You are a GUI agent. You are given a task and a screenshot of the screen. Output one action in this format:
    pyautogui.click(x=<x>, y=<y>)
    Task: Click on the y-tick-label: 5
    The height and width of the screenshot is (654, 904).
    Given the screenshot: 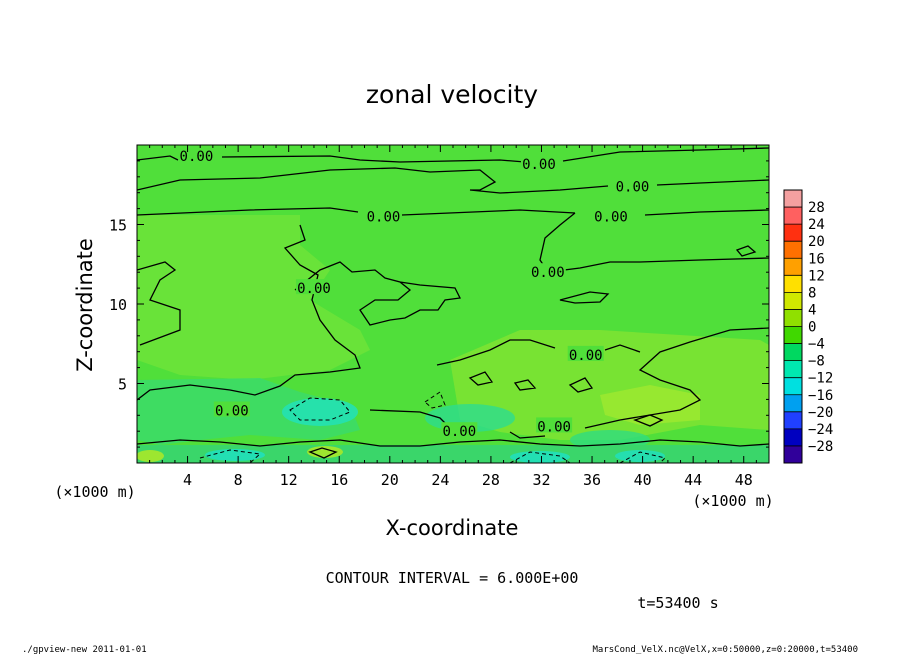 What is the action you would take?
    pyautogui.click(x=122, y=385)
    